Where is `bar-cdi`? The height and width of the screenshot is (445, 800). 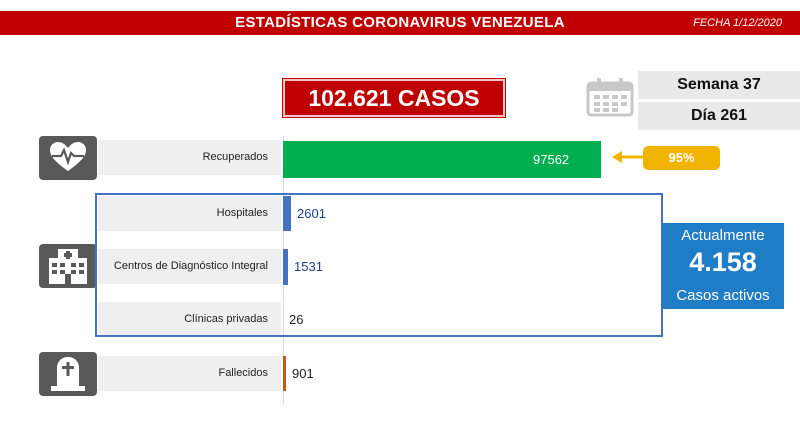 bar-cdi is located at coordinates (285, 267).